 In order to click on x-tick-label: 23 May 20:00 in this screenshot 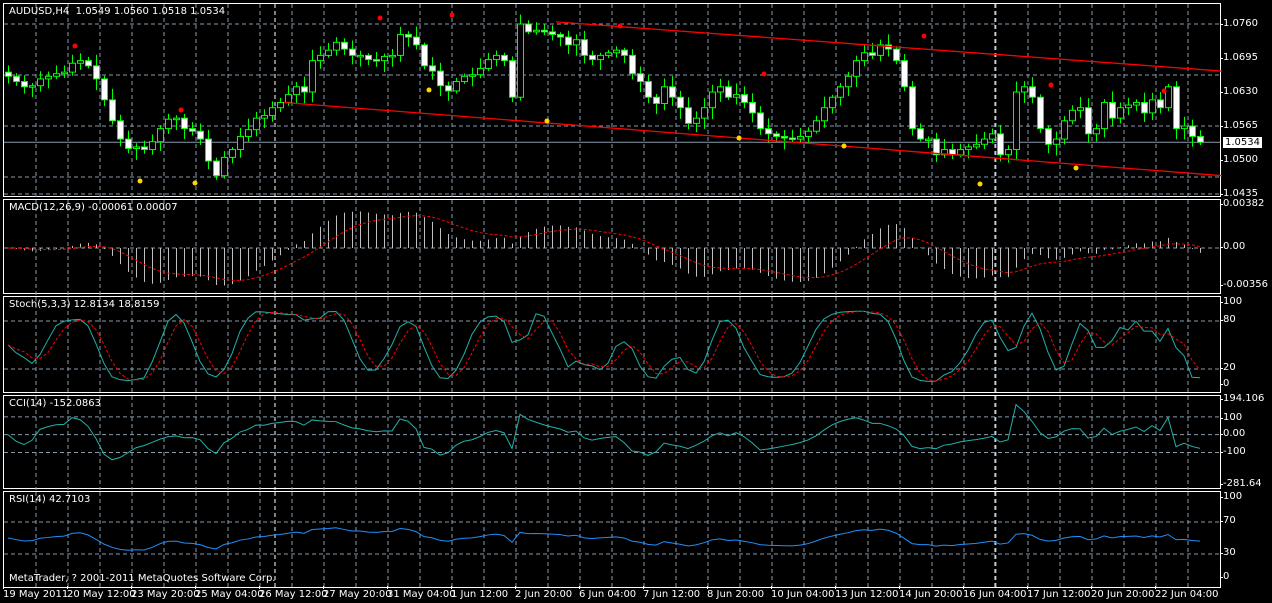, I will do `click(165, 593)`.